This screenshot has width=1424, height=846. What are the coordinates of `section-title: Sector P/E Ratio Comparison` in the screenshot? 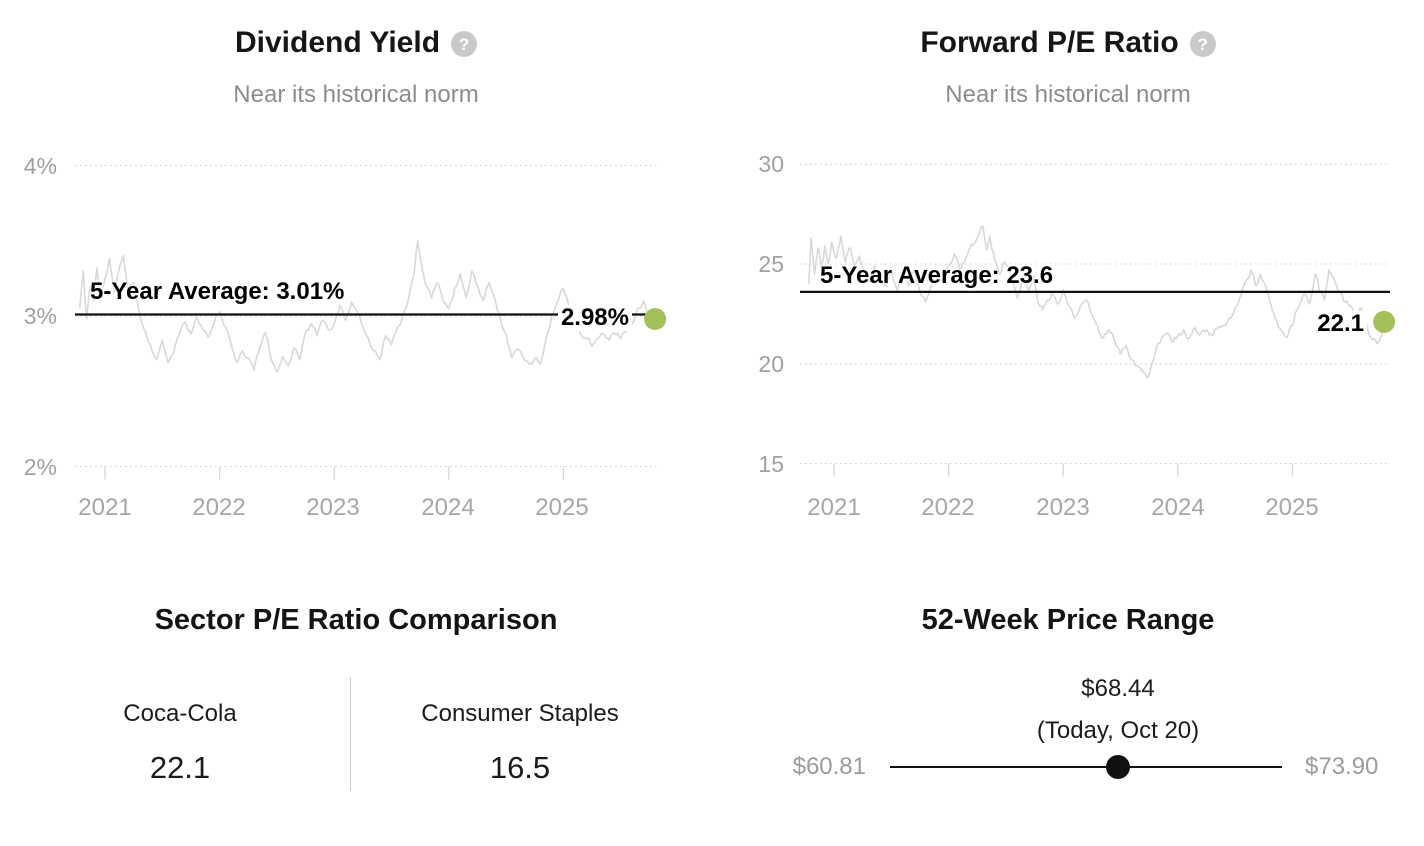 It's located at (356, 620).